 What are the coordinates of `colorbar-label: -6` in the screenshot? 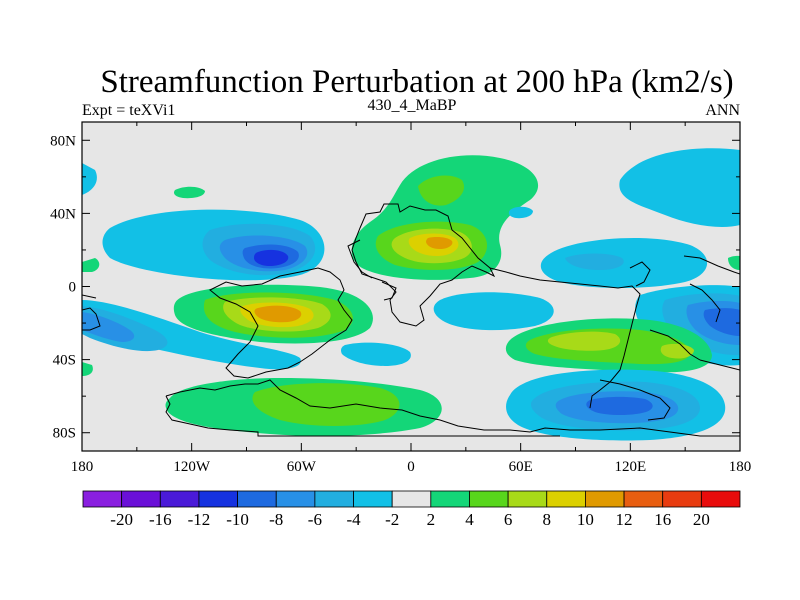 It's located at (315, 519).